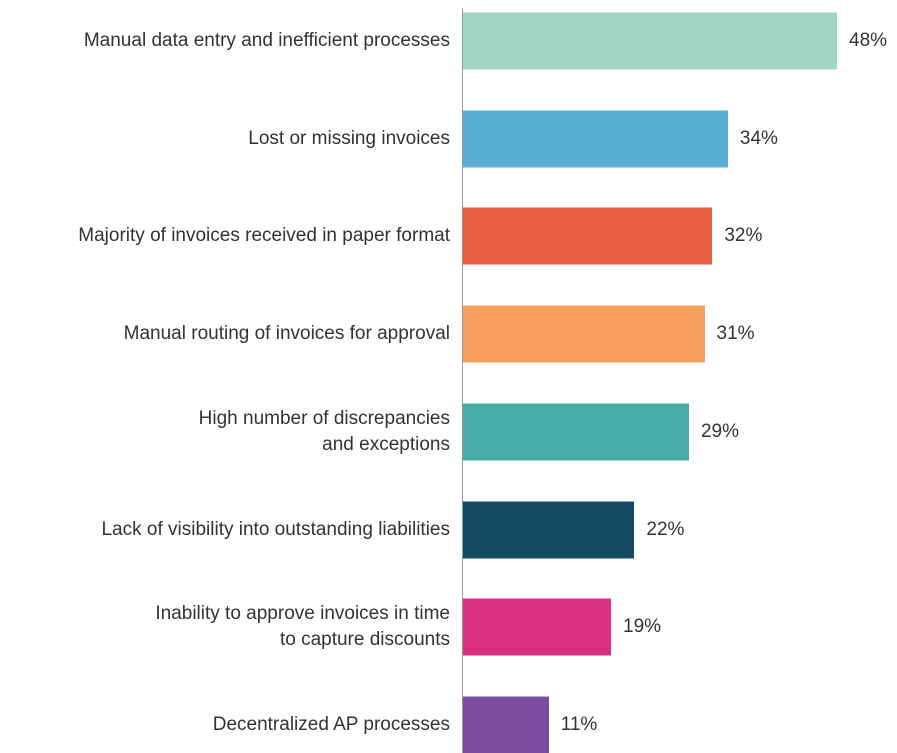 The height and width of the screenshot is (753, 897). What do you see at coordinates (349, 138) in the screenshot?
I see `category-label: Lost or missing invoices` at bounding box center [349, 138].